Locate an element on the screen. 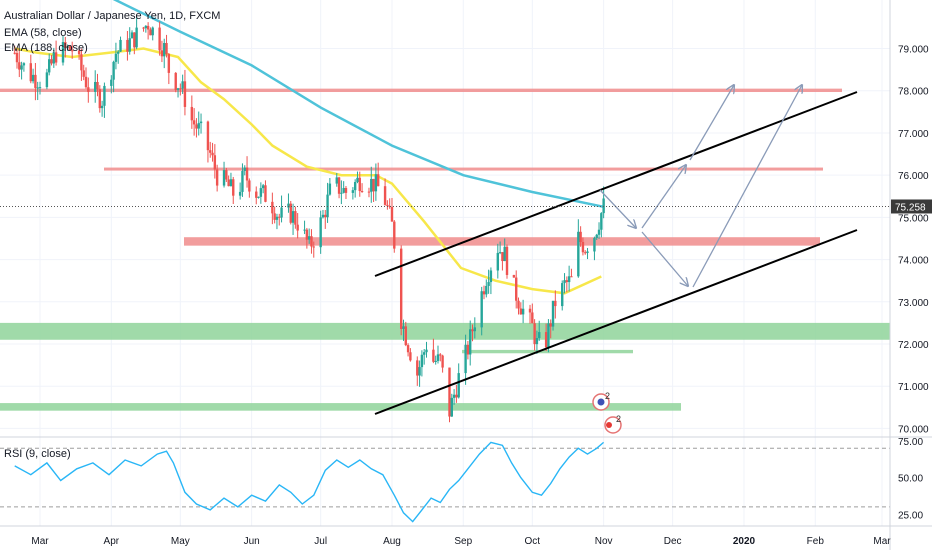 This screenshot has height=555, width=932. time-tick-label: Jun is located at coordinates (252, 541).